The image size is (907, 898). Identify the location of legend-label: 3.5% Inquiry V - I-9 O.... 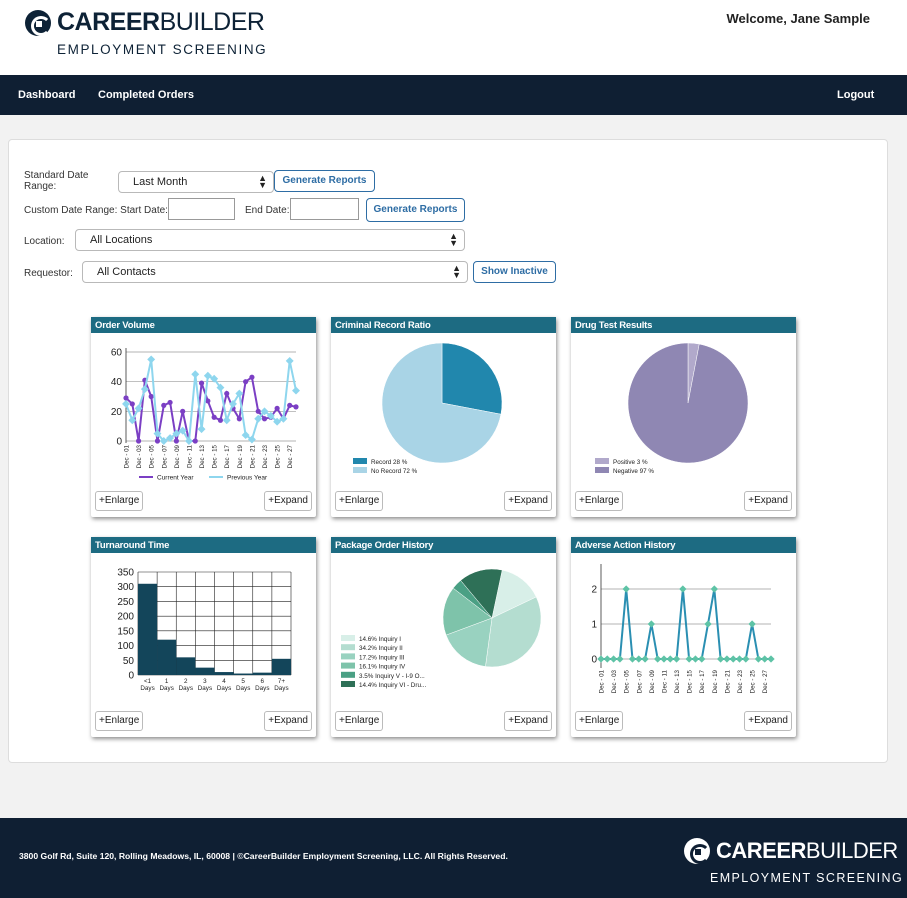
(392, 676).